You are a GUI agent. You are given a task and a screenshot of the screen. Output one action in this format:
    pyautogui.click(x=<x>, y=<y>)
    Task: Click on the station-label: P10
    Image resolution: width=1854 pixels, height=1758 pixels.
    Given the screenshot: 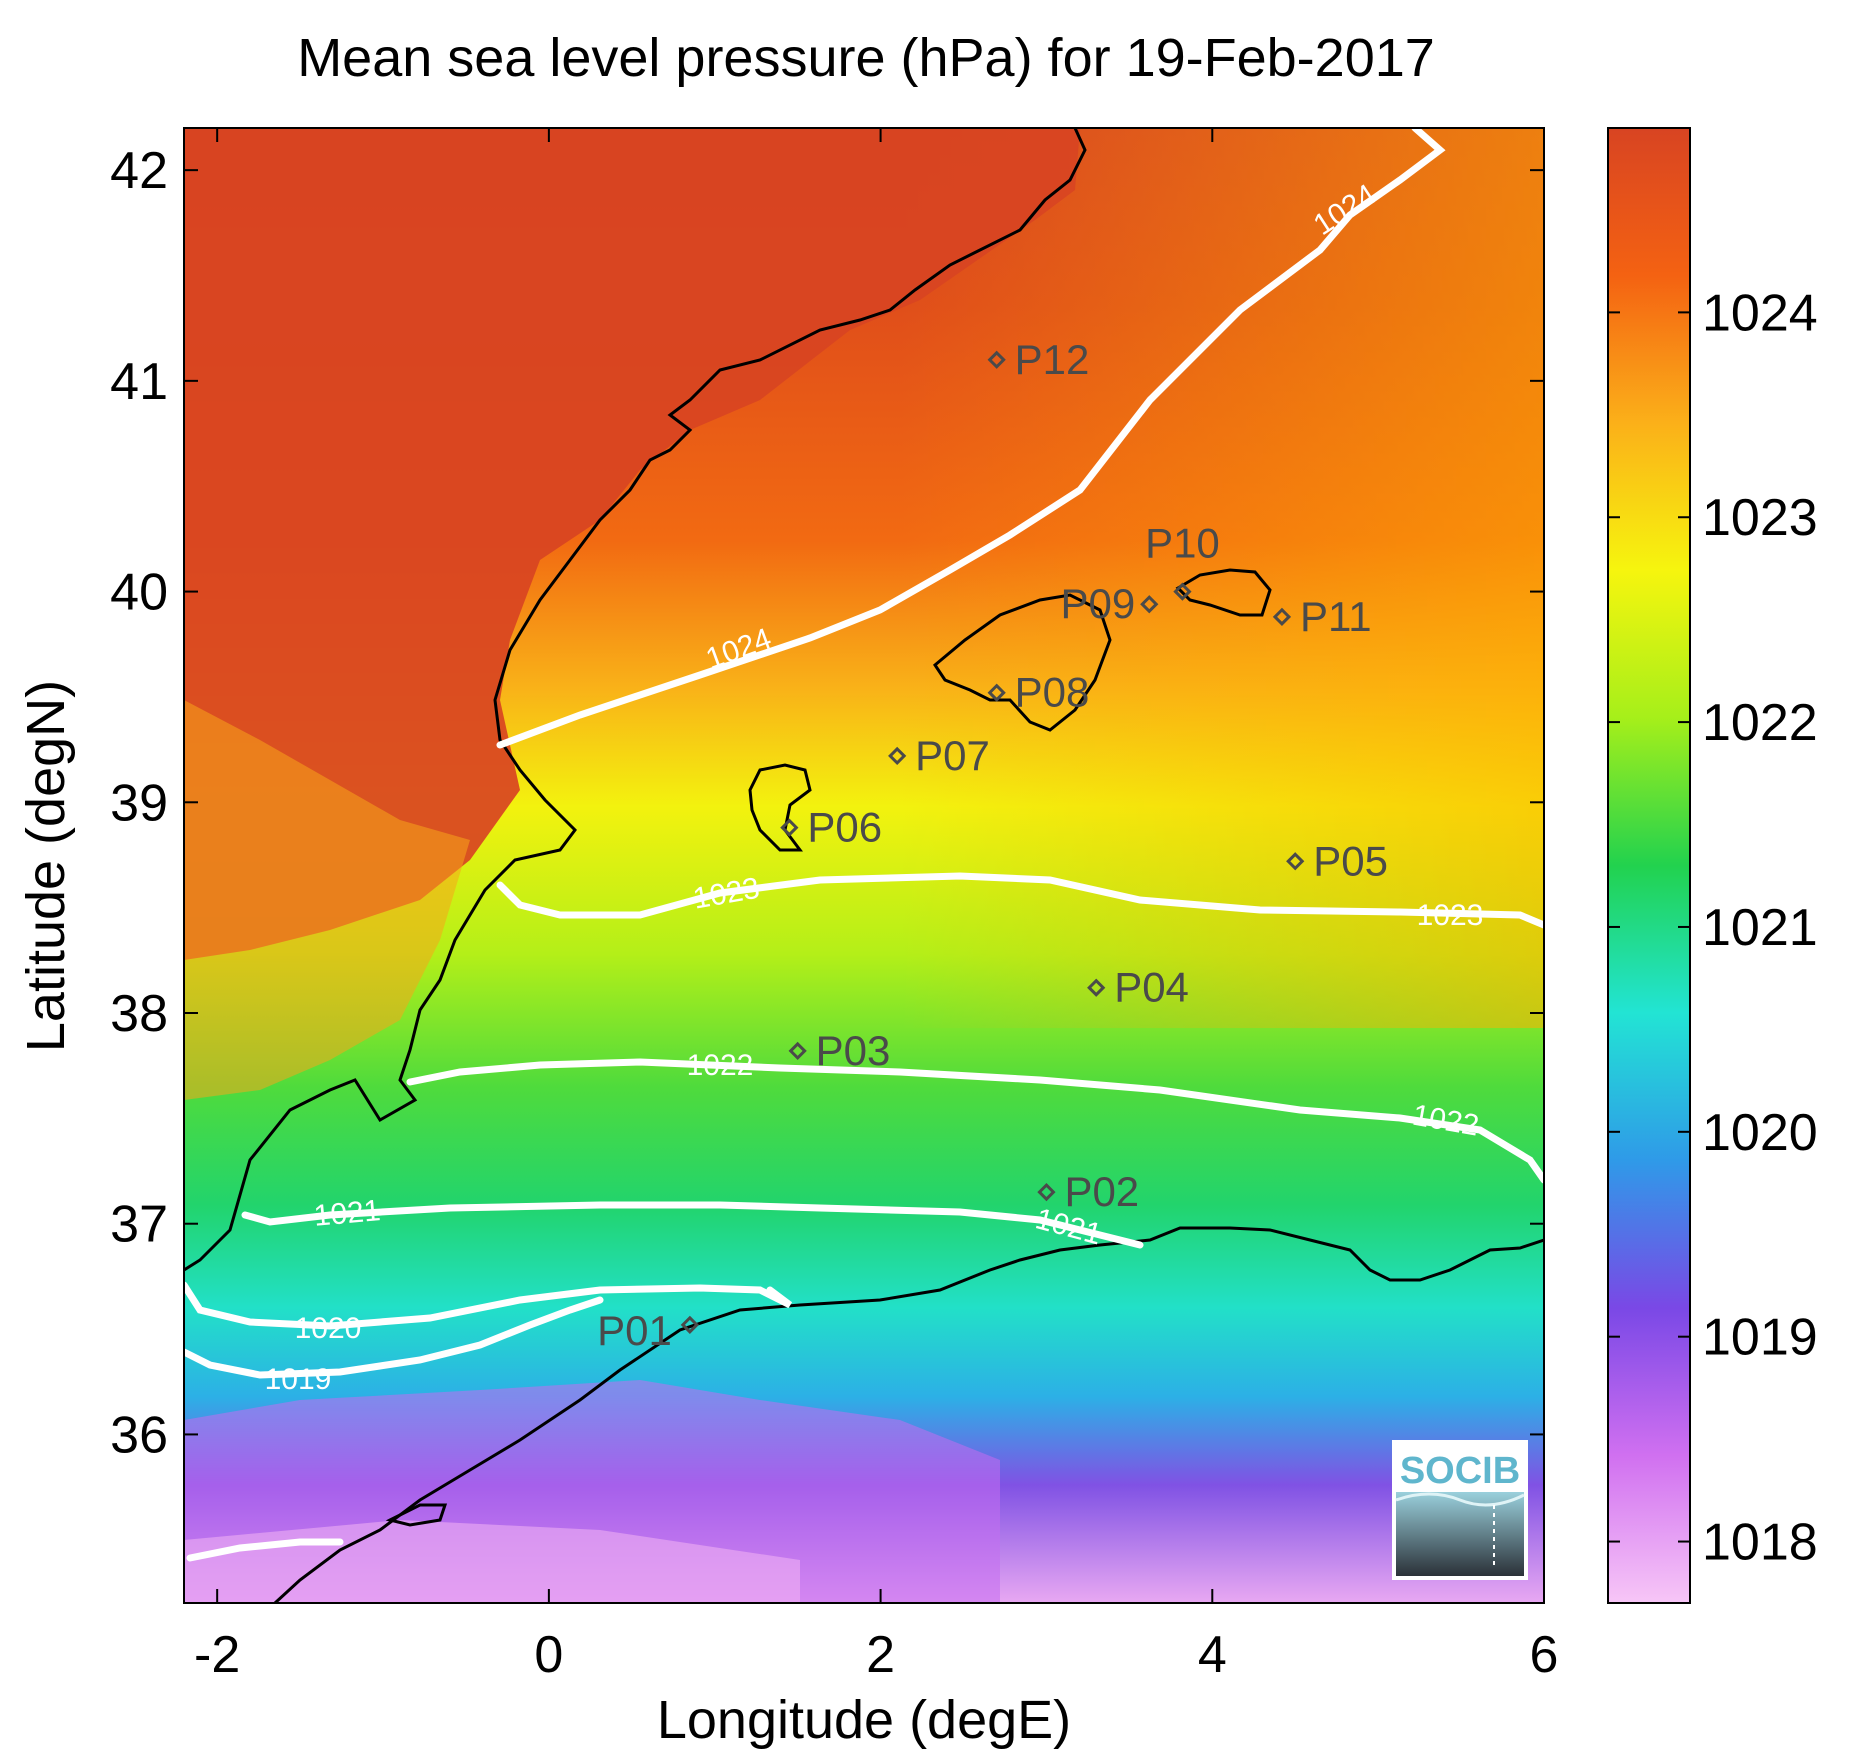 What is the action you would take?
    pyautogui.click(x=1182, y=543)
    